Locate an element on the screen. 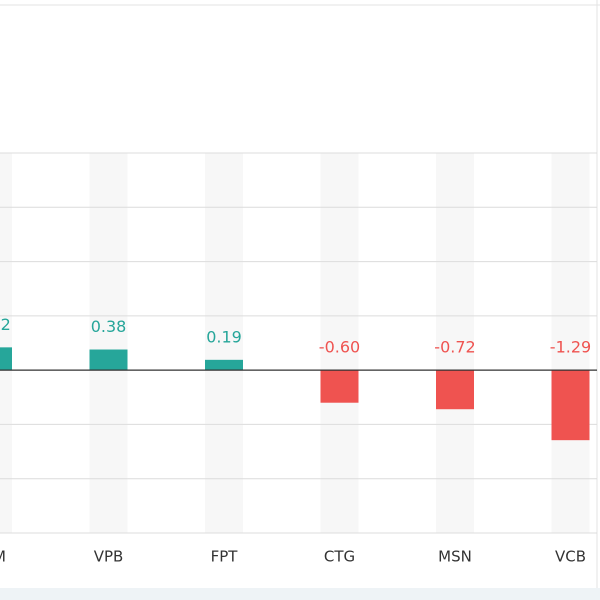  x-tick-label: M is located at coordinates (3, 557).